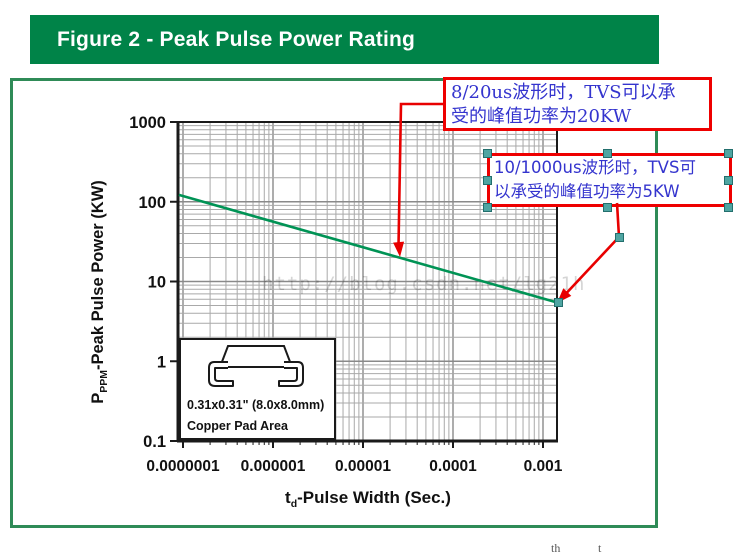 The image size is (756, 556). What do you see at coordinates (423, 284) in the screenshot?
I see `watermark: http://blog.csdn.net/lg21h` at bounding box center [423, 284].